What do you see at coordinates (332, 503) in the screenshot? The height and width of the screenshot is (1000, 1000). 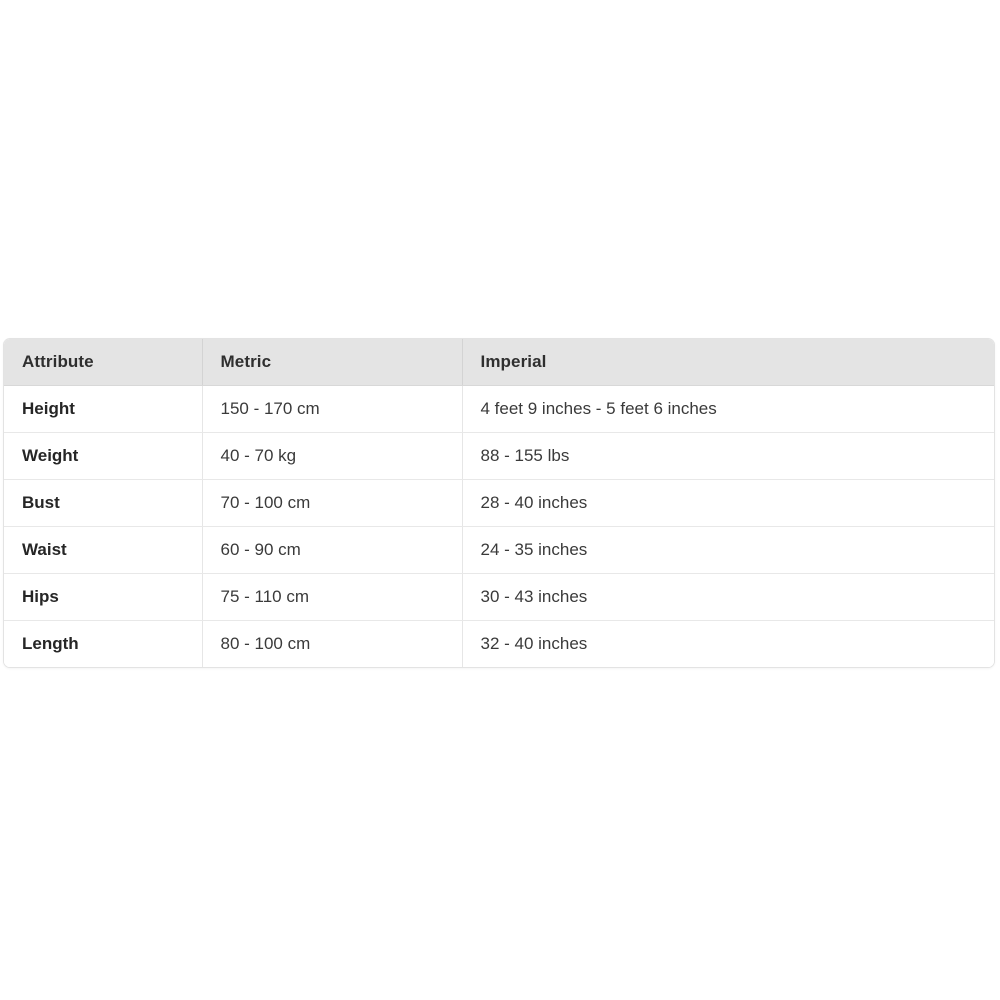 I see `cell-metric: 70 - 100 cm` at bounding box center [332, 503].